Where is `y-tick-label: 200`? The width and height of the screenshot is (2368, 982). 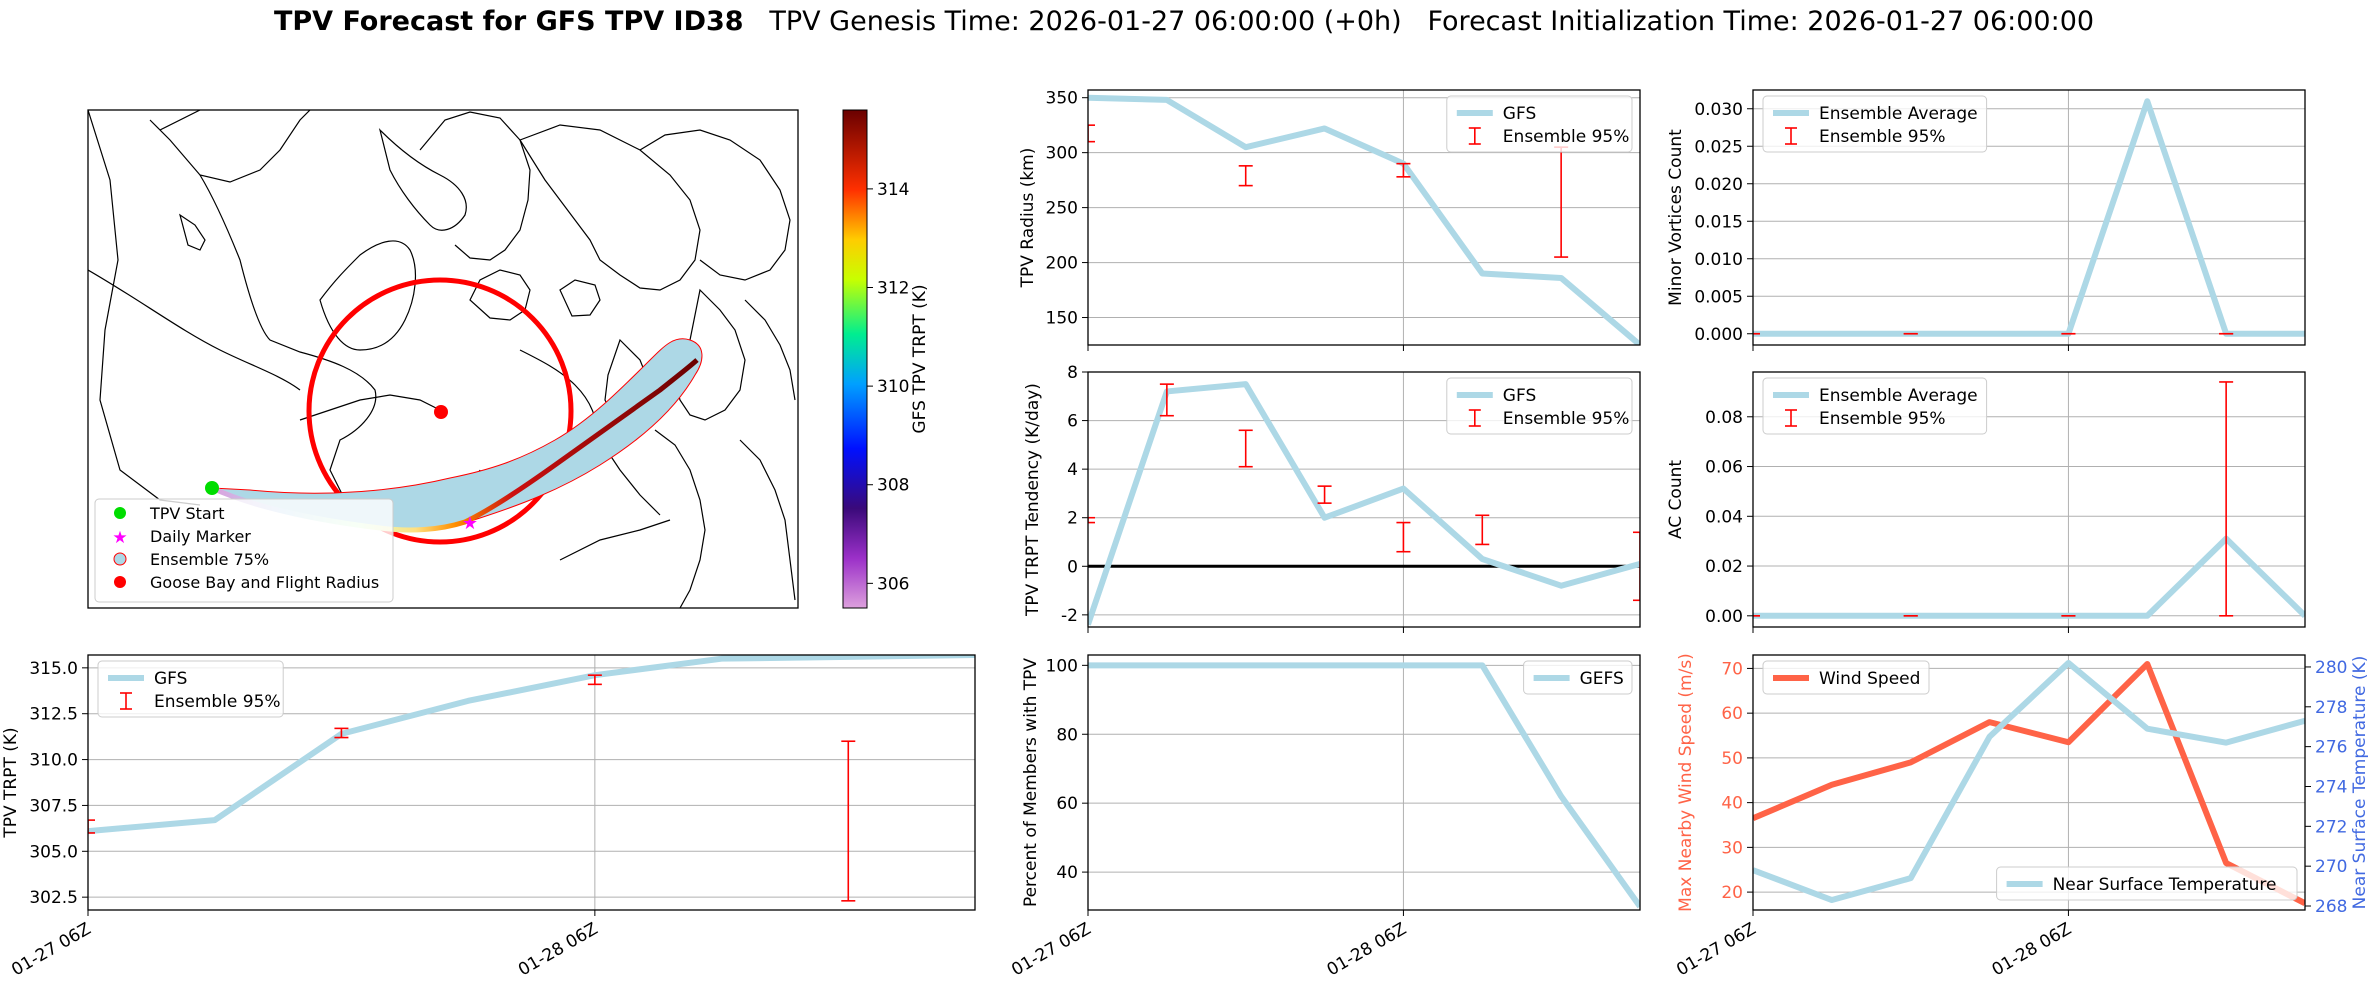 y-tick-label: 200 is located at coordinates (1062, 264).